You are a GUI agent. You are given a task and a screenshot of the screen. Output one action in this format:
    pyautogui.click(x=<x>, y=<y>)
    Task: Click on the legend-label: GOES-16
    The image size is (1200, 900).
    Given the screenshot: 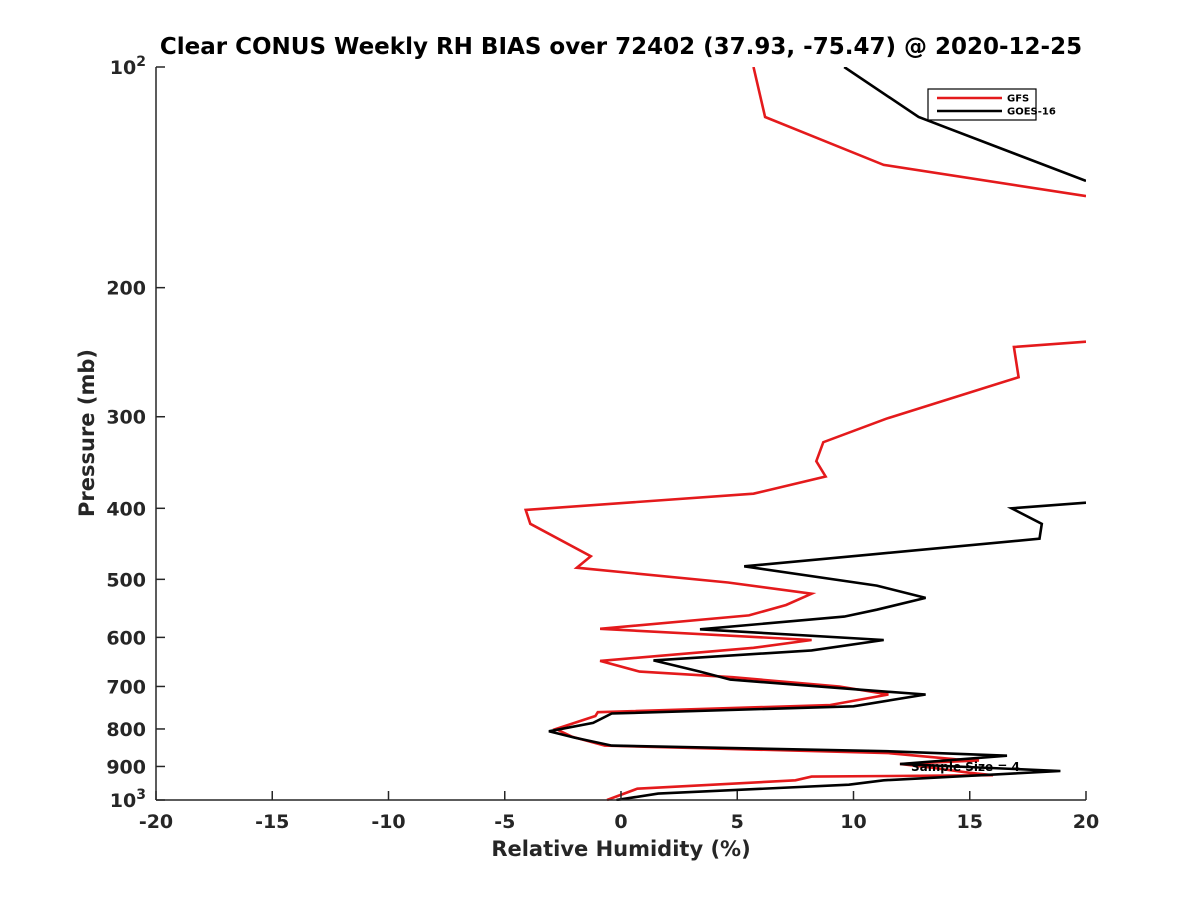 What is the action you would take?
    pyautogui.click(x=1031, y=112)
    